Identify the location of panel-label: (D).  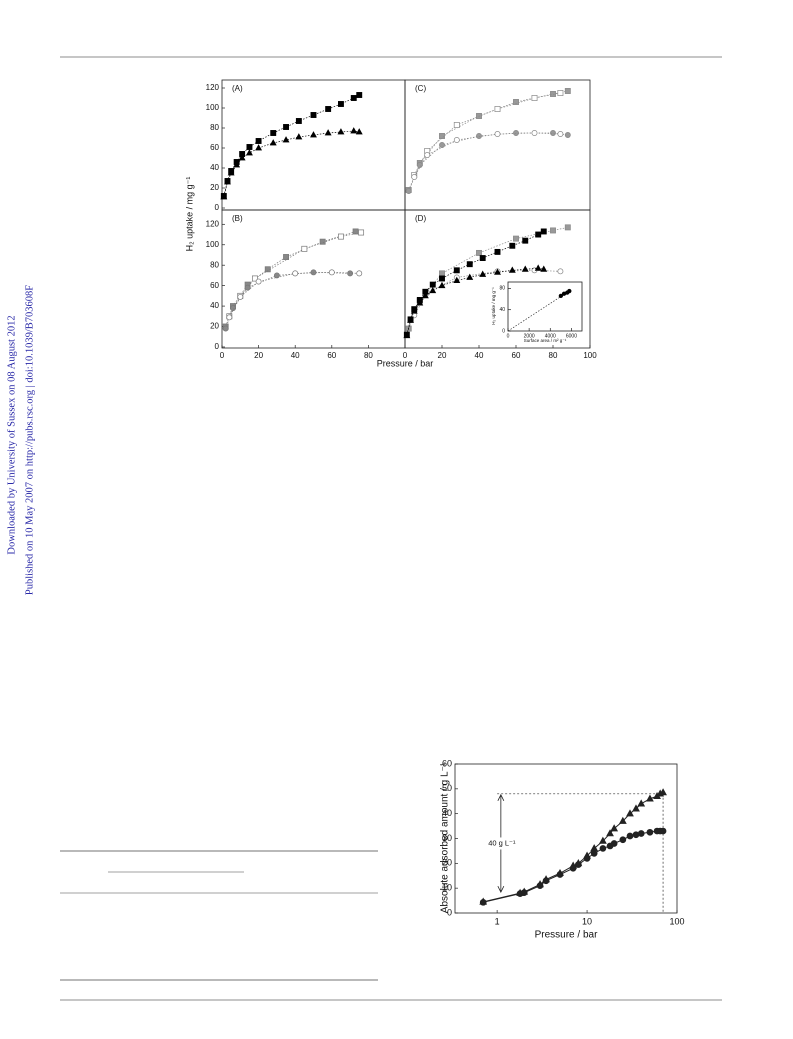
(420, 218).